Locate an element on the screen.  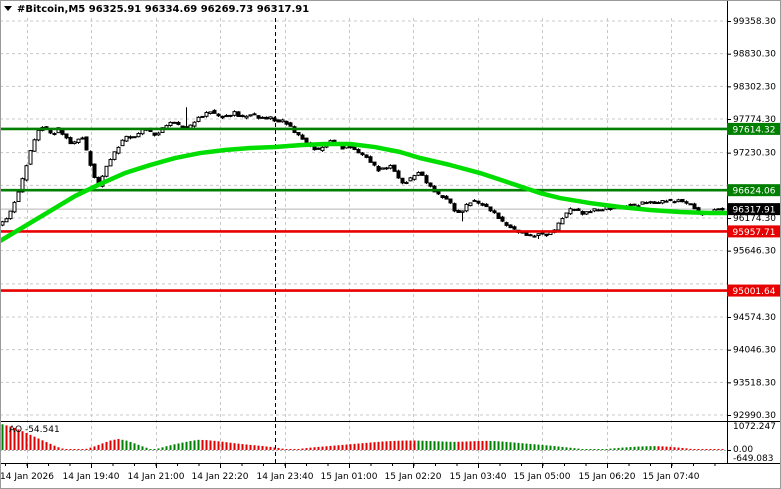
price-tick-label: 94574.30 is located at coordinates (754, 318).